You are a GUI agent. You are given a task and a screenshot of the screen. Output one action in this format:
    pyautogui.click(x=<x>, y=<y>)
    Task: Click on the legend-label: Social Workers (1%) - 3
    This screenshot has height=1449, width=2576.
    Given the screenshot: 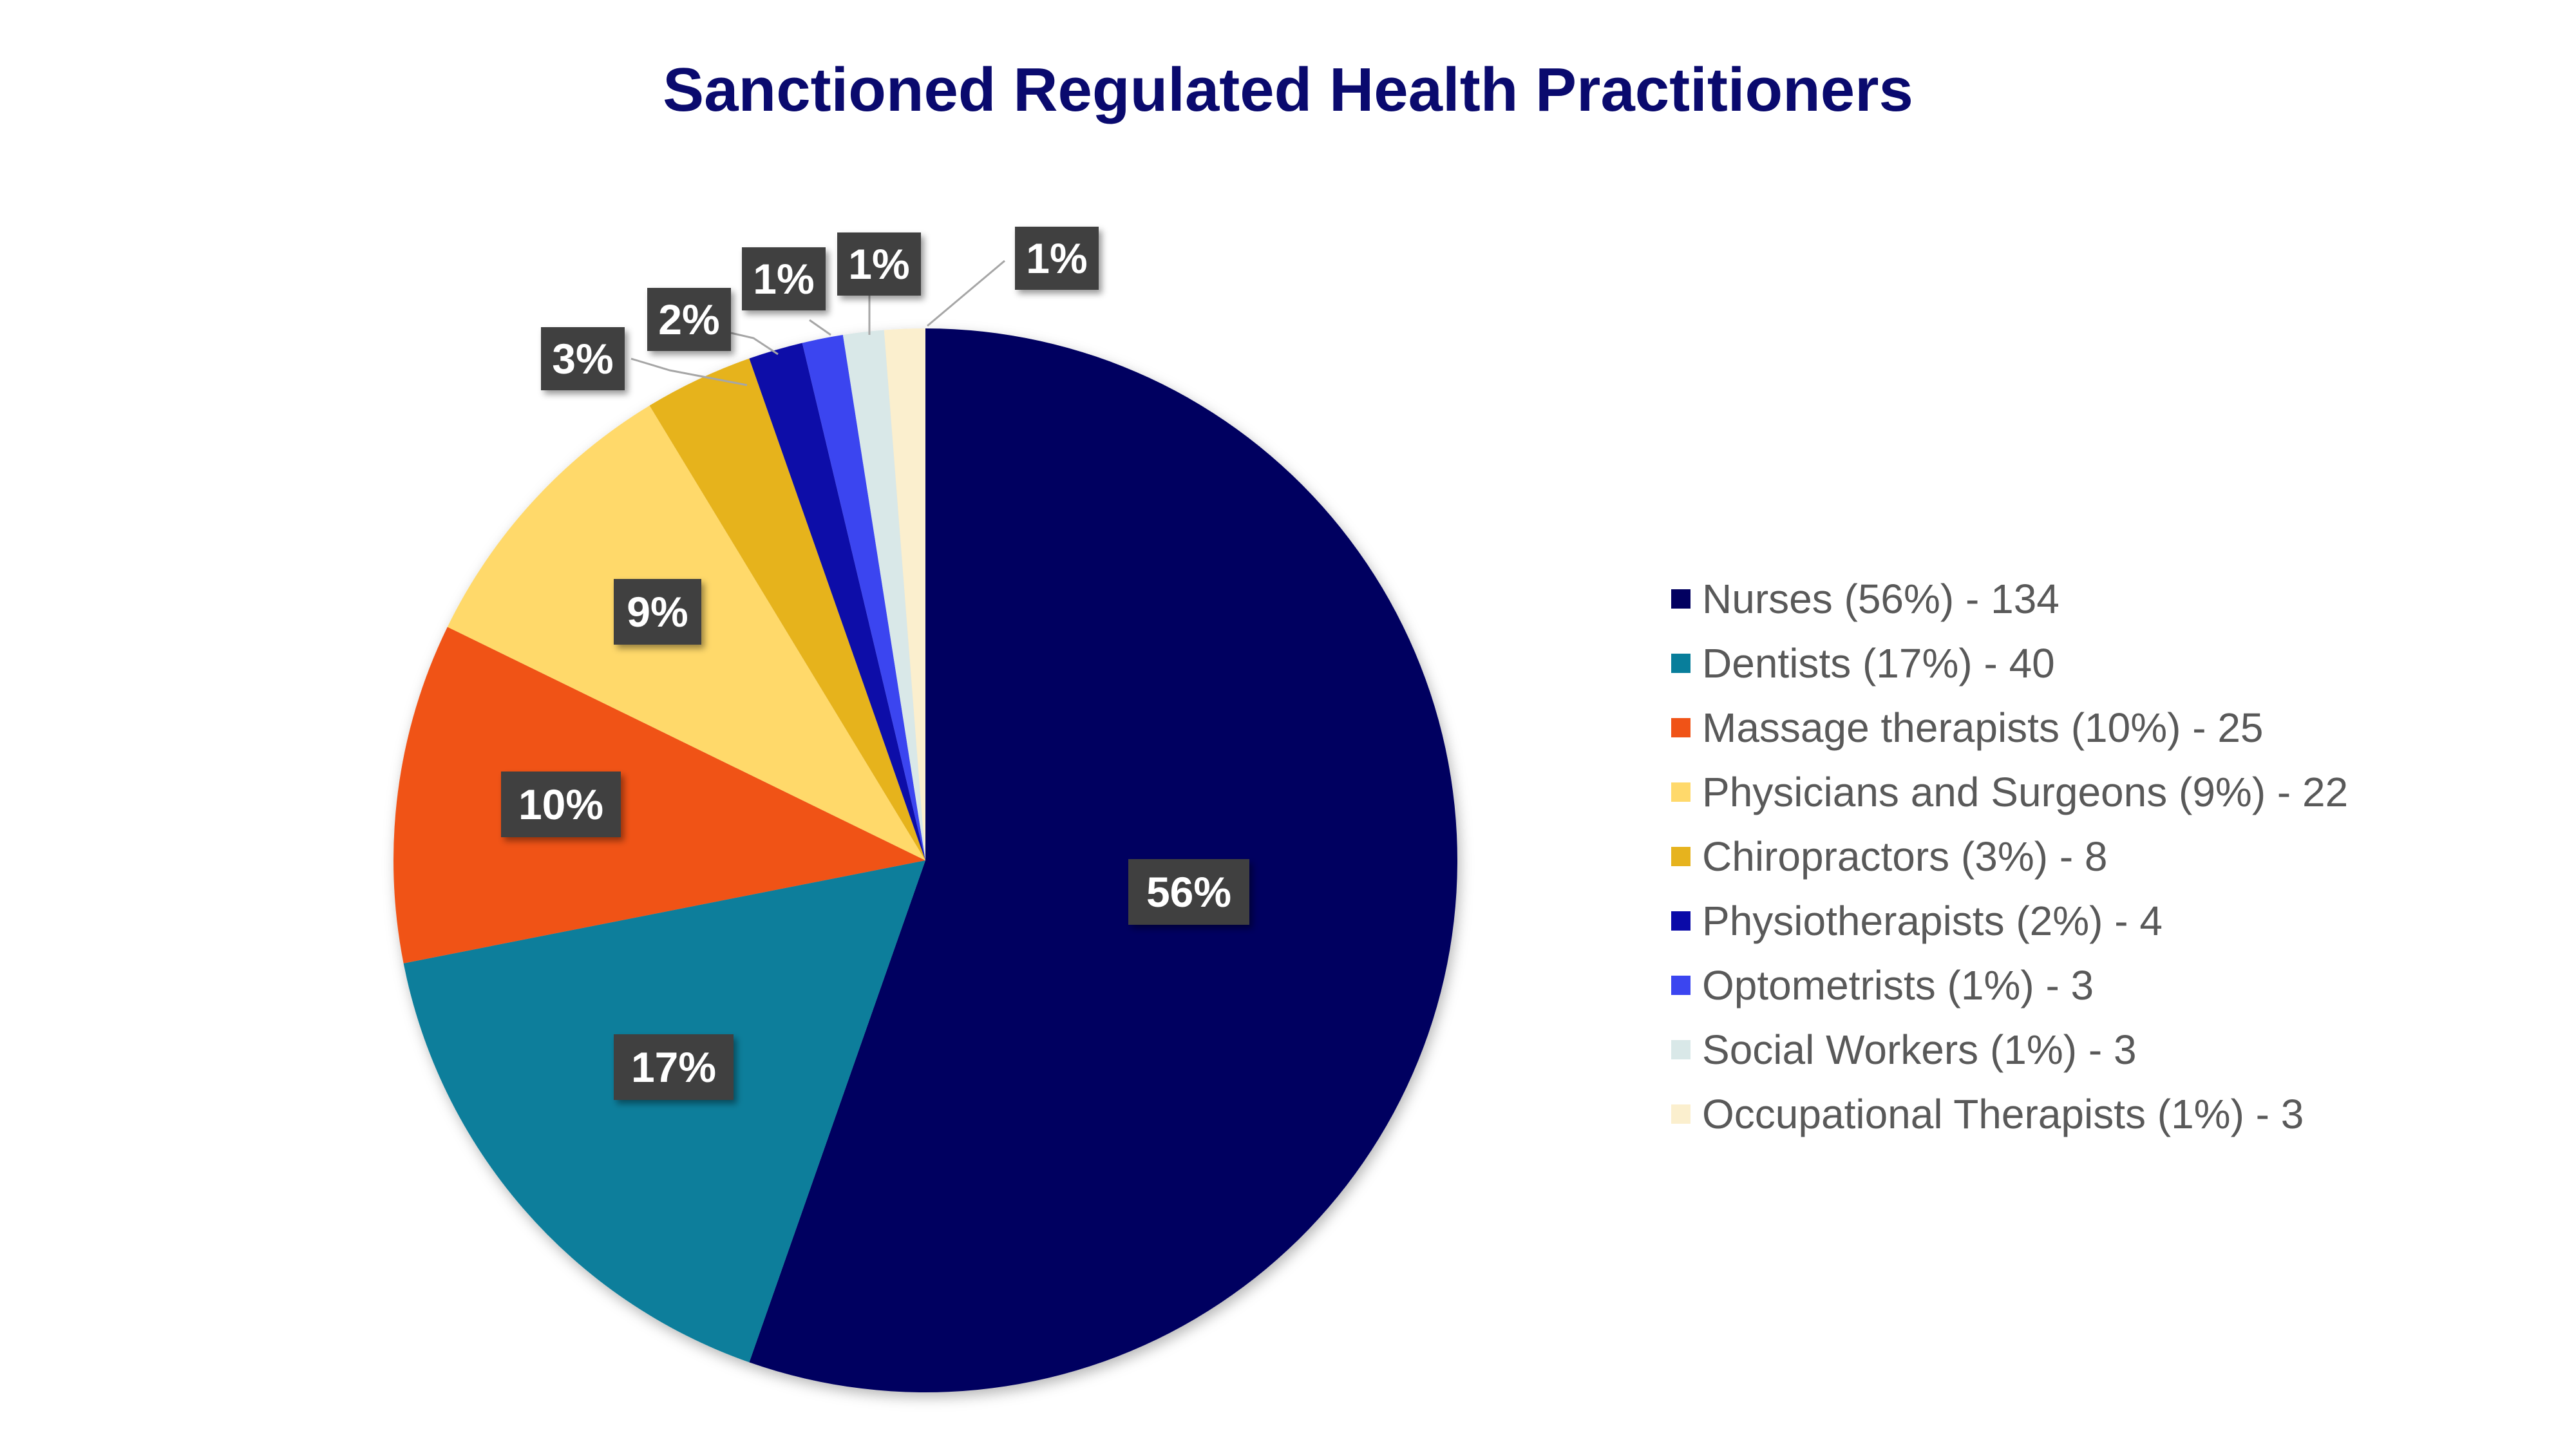 What is the action you would take?
    pyautogui.click(x=1919, y=1050)
    